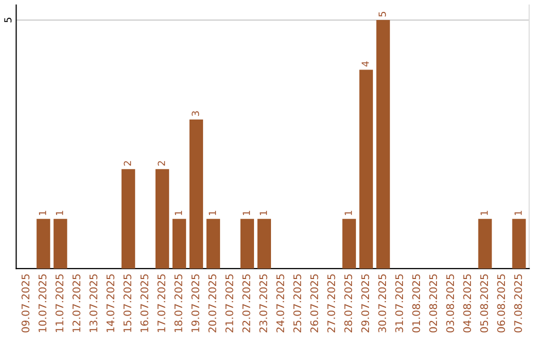 The width and height of the screenshot is (540, 340). Describe the element at coordinates (229, 303) in the screenshot. I see `x-tick-label: 21.07.2025` at that location.